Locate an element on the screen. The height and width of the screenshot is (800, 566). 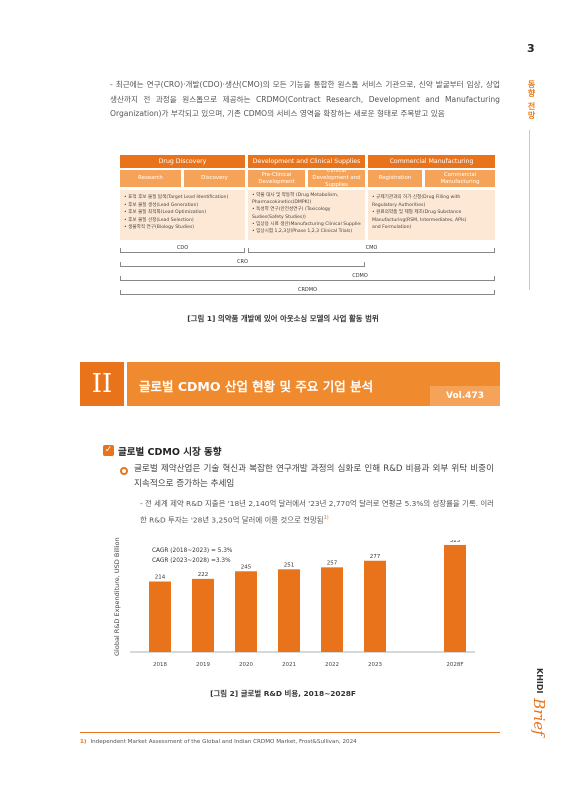
sub-research: Research is located at coordinates (150, 178).